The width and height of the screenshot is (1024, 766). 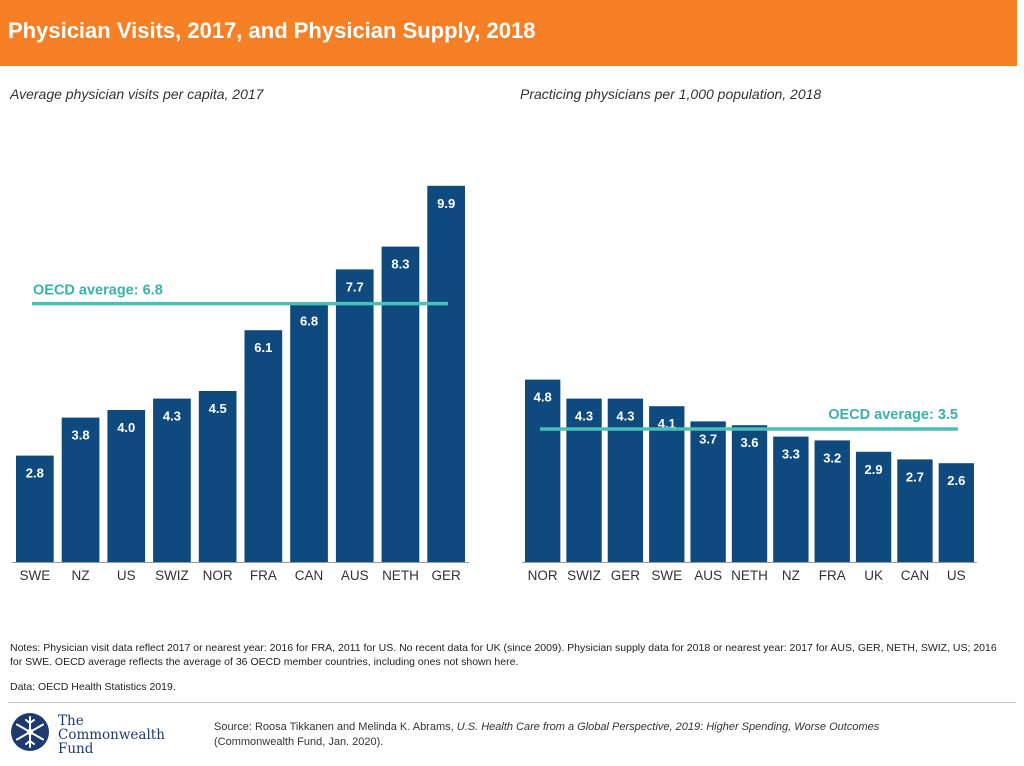 I want to click on bar-value-label: 2.8, so click(x=35, y=473).